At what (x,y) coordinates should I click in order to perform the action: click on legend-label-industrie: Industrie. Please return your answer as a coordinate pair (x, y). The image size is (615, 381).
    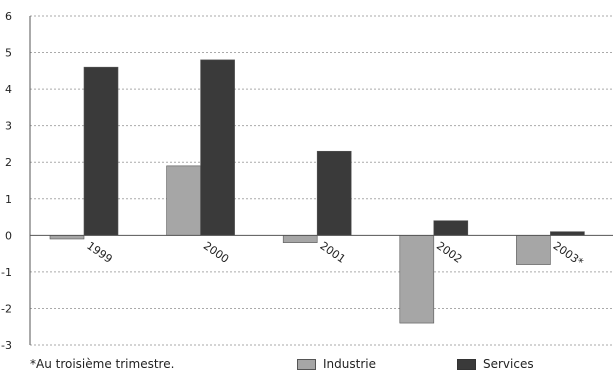
    Looking at the image, I should click on (349, 364).